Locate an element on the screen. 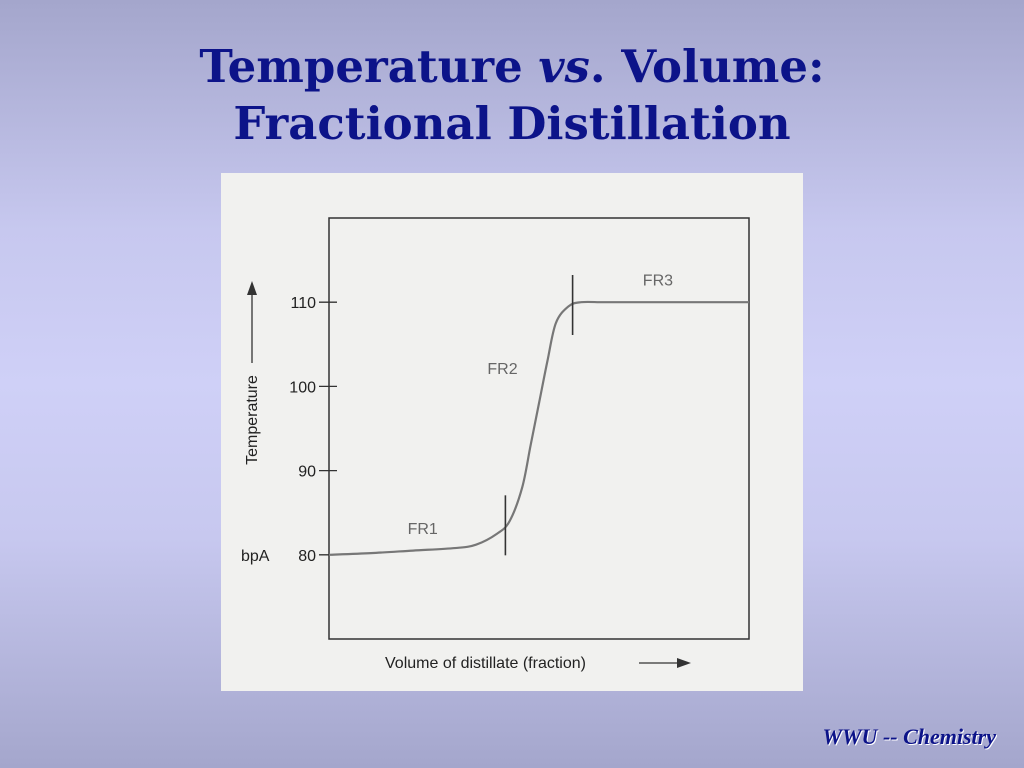 The height and width of the screenshot is (768, 1024). fraction-label: FR2 is located at coordinates (502, 369).